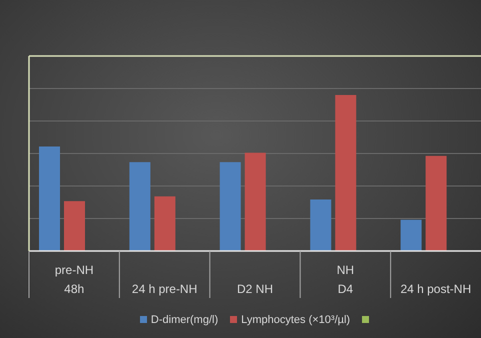  What do you see at coordinates (74, 279) in the screenshot?
I see `x-tick-label: pre-NH 48h` at bounding box center [74, 279].